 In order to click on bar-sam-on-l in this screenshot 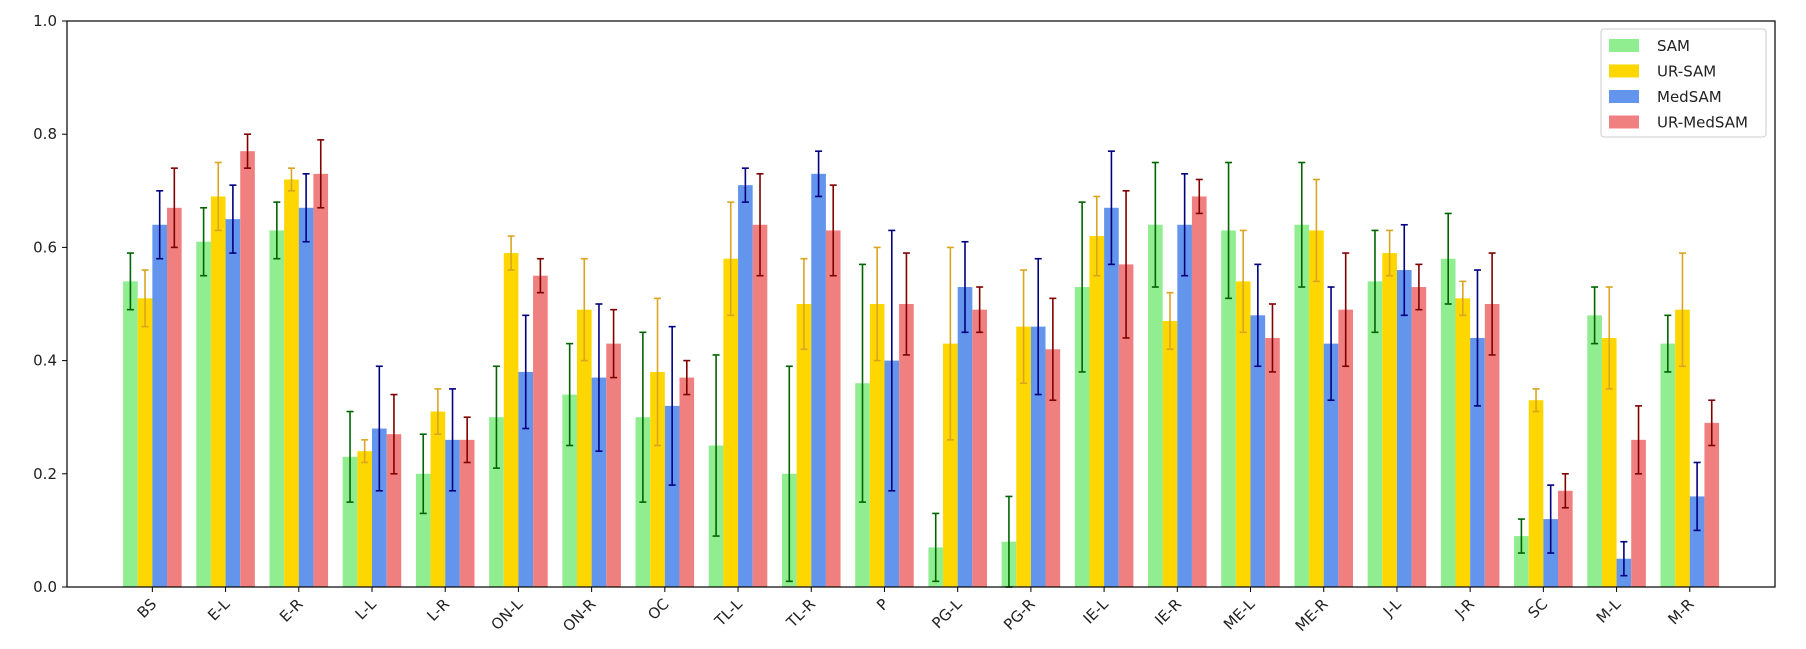, I will do `click(496, 502)`.